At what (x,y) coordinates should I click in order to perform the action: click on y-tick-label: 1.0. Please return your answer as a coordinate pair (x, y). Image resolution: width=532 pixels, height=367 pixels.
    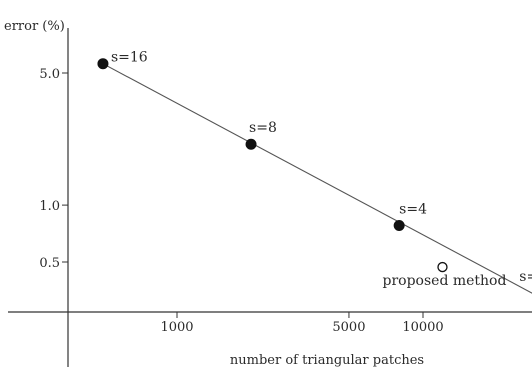
    Looking at the image, I should click on (49, 206).